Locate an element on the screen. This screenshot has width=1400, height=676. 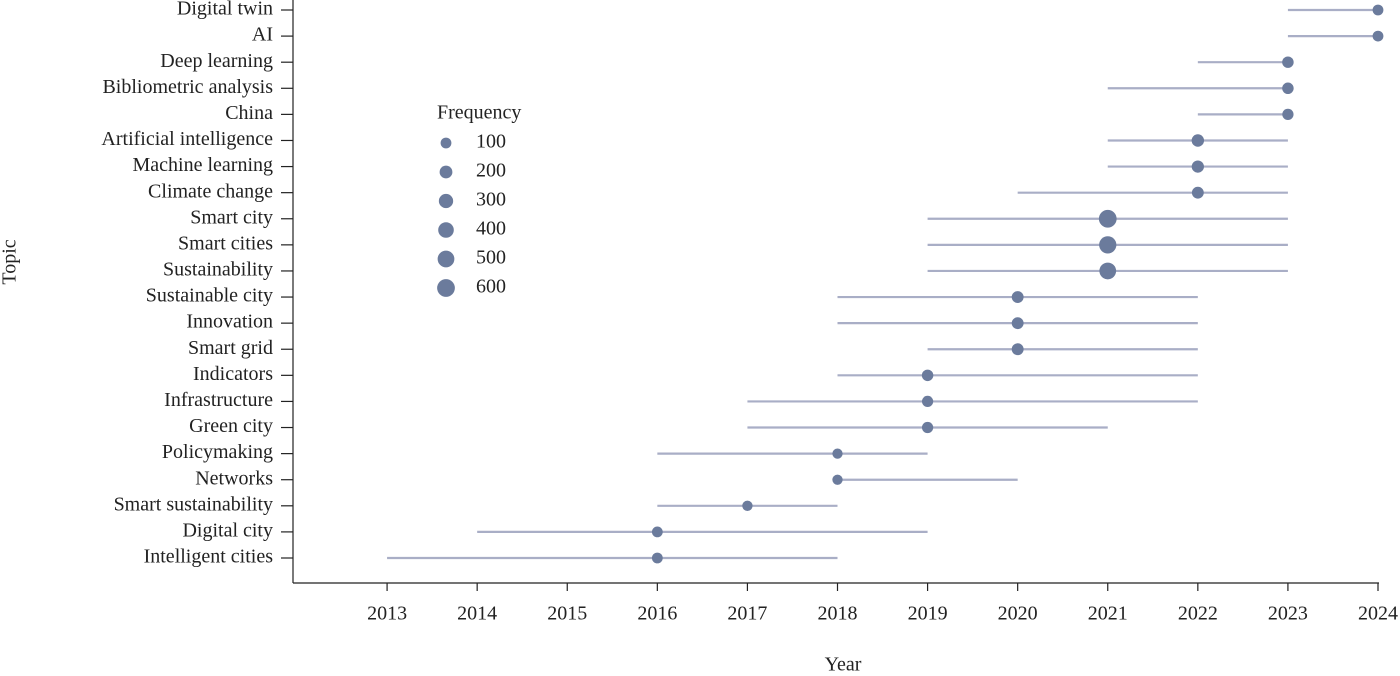
x-tick-label: 2016 is located at coordinates (657, 614).